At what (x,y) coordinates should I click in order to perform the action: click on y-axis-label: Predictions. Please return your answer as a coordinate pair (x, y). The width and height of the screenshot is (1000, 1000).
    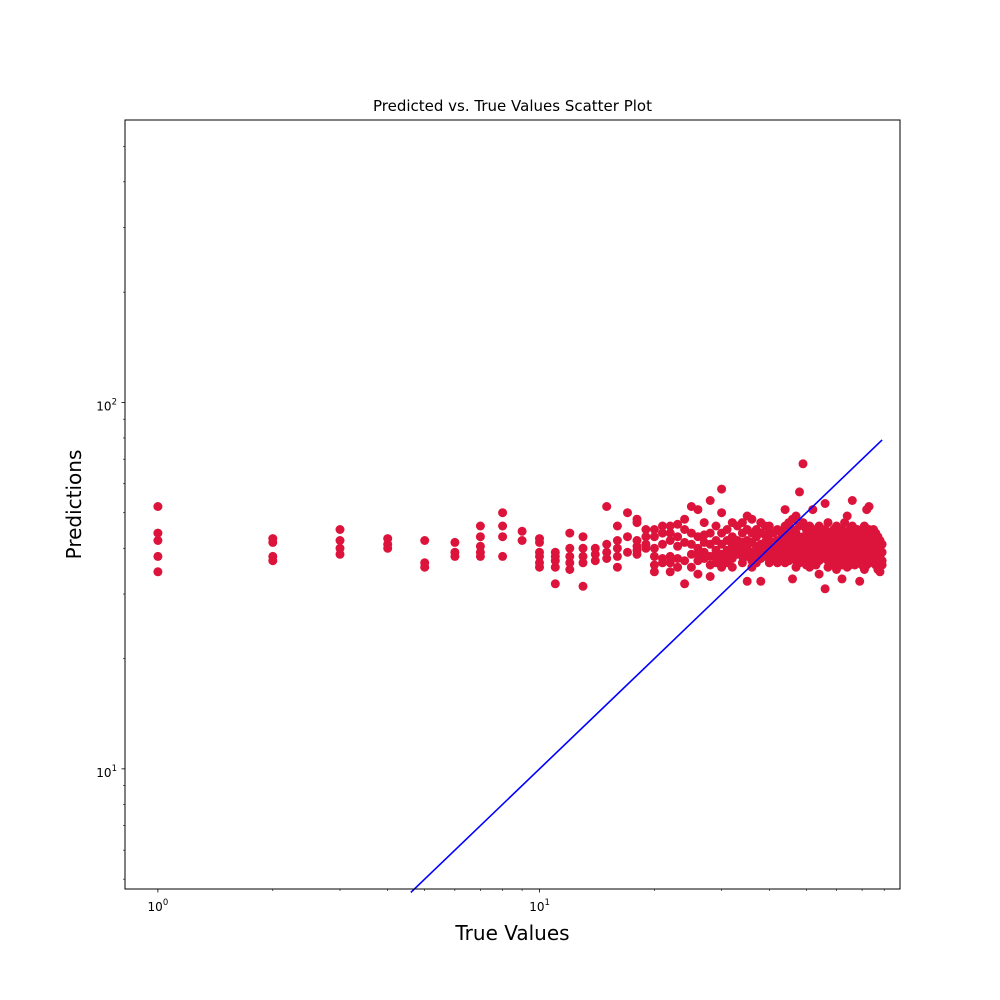
    Looking at the image, I should click on (74, 505).